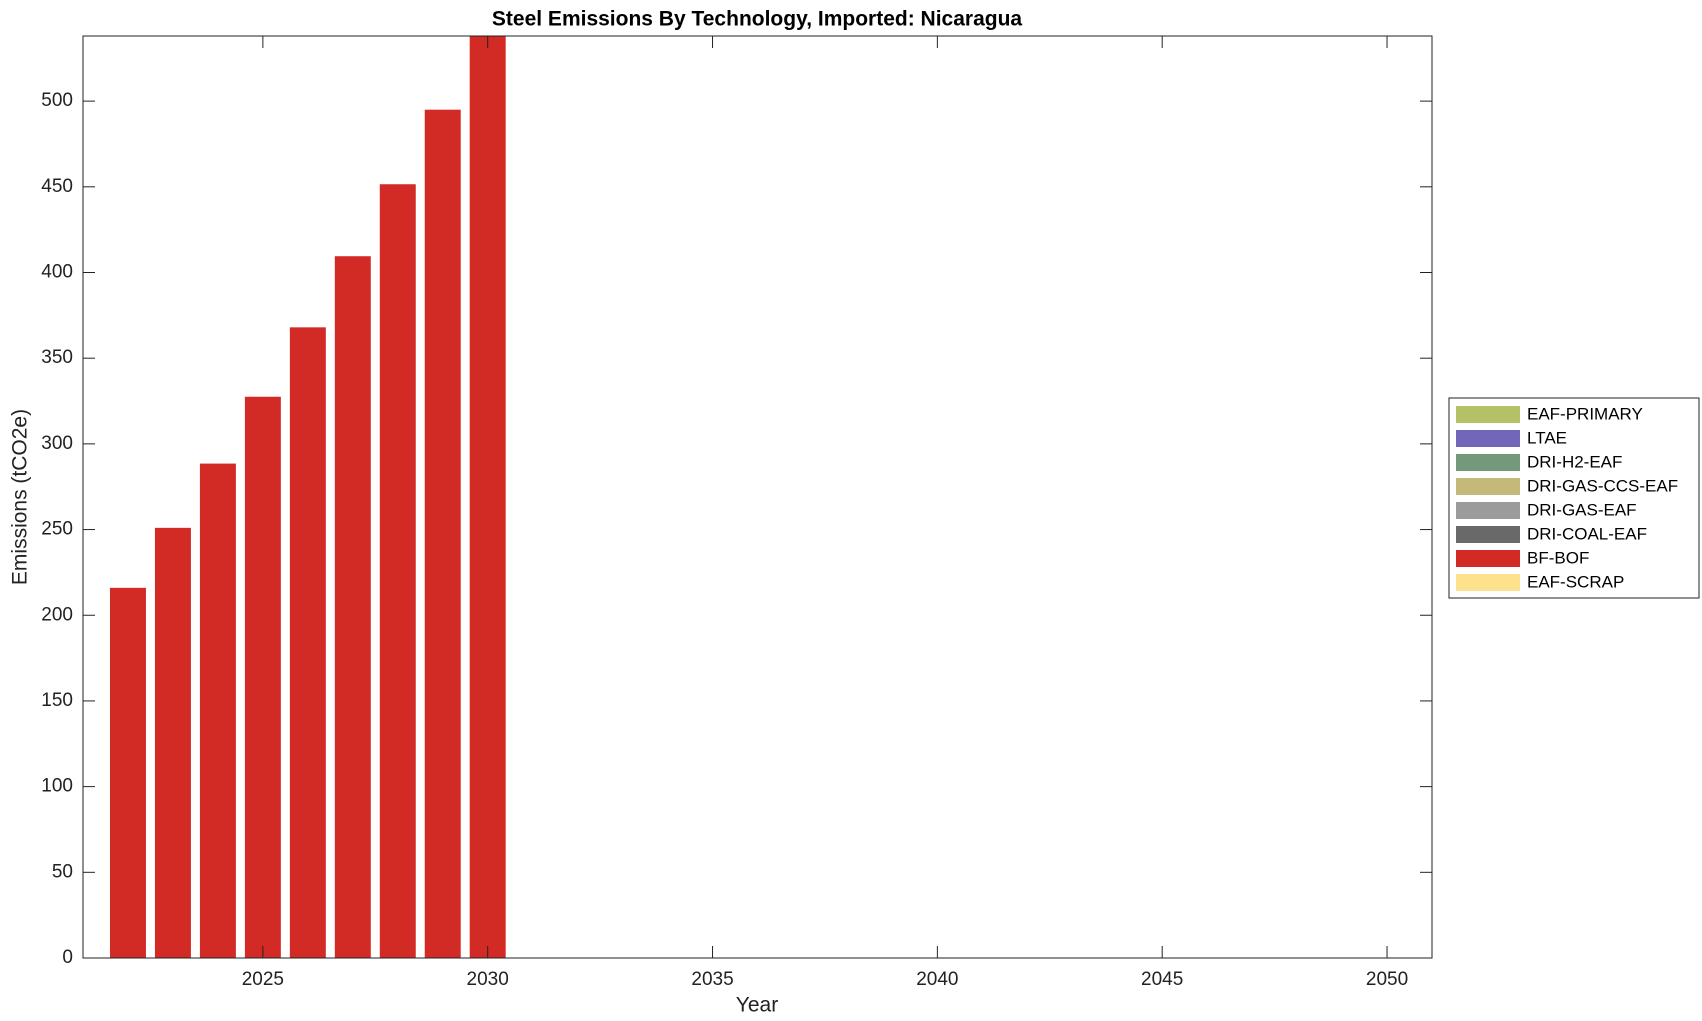 The width and height of the screenshot is (1702, 1021). What do you see at coordinates (263, 979) in the screenshot?
I see `x-tick-label: 2025` at bounding box center [263, 979].